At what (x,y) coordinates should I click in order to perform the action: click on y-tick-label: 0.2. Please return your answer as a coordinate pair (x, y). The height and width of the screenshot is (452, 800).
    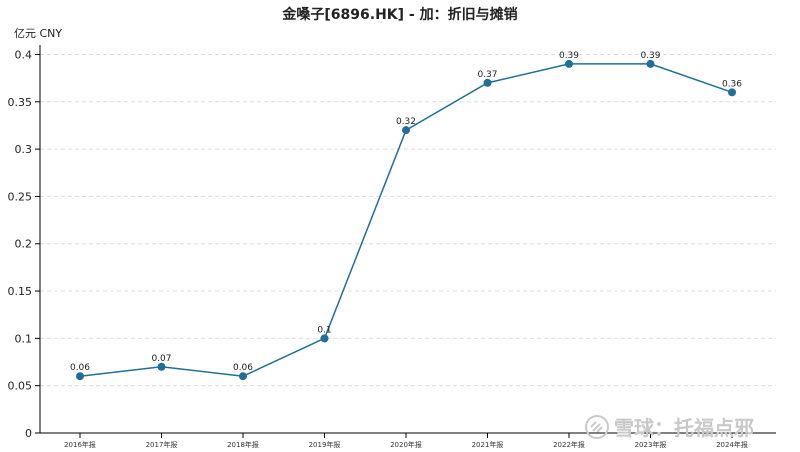
    Looking at the image, I should click on (24, 244).